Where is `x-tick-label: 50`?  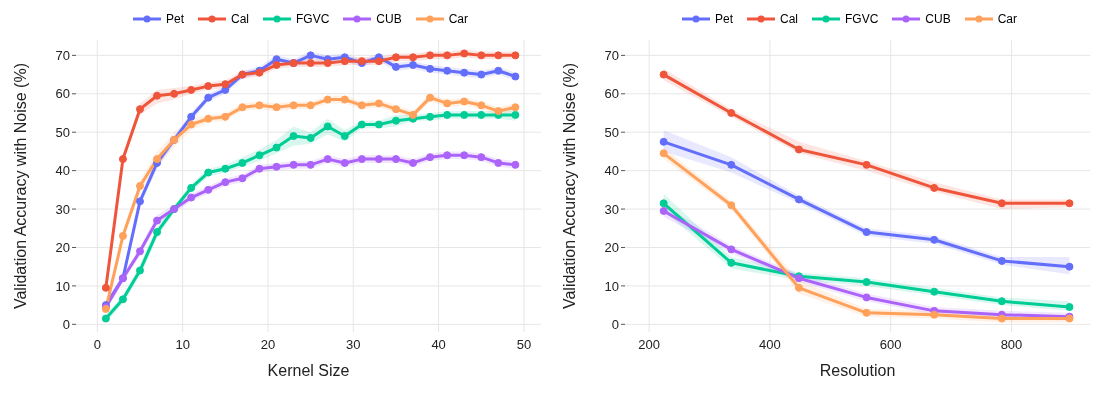 x-tick-label: 50 is located at coordinates (524, 345).